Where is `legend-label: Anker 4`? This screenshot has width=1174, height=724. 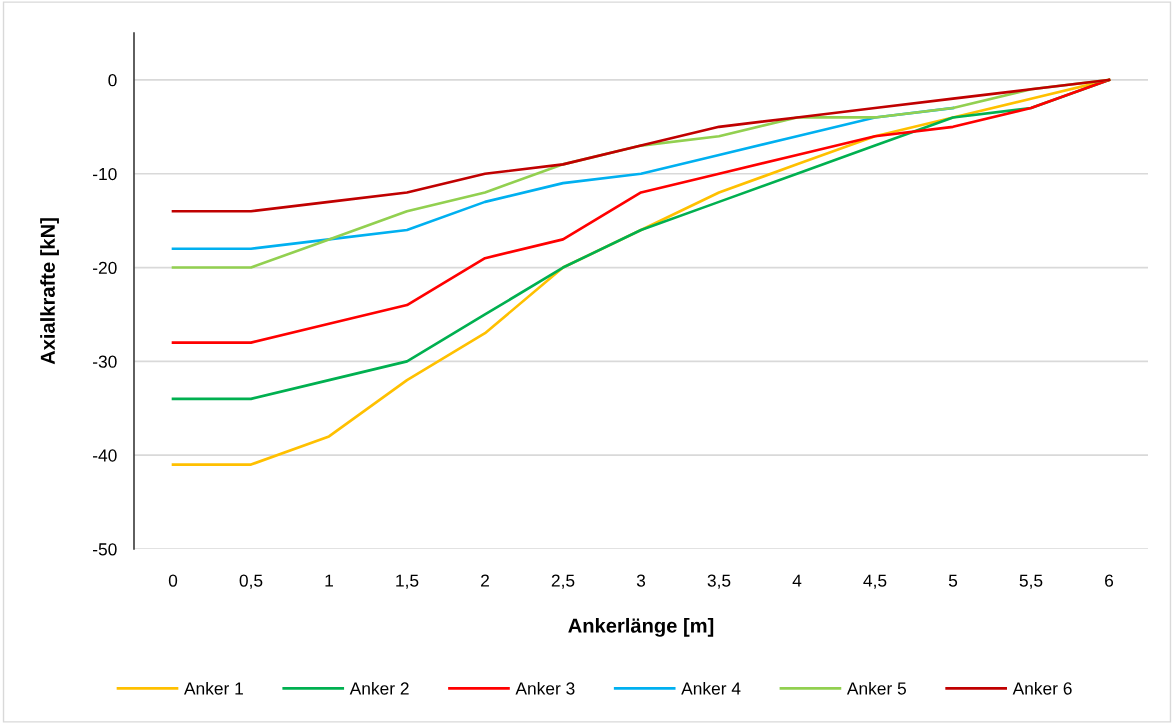 legend-label: Anker 4 is located at coordinates (711, 688).